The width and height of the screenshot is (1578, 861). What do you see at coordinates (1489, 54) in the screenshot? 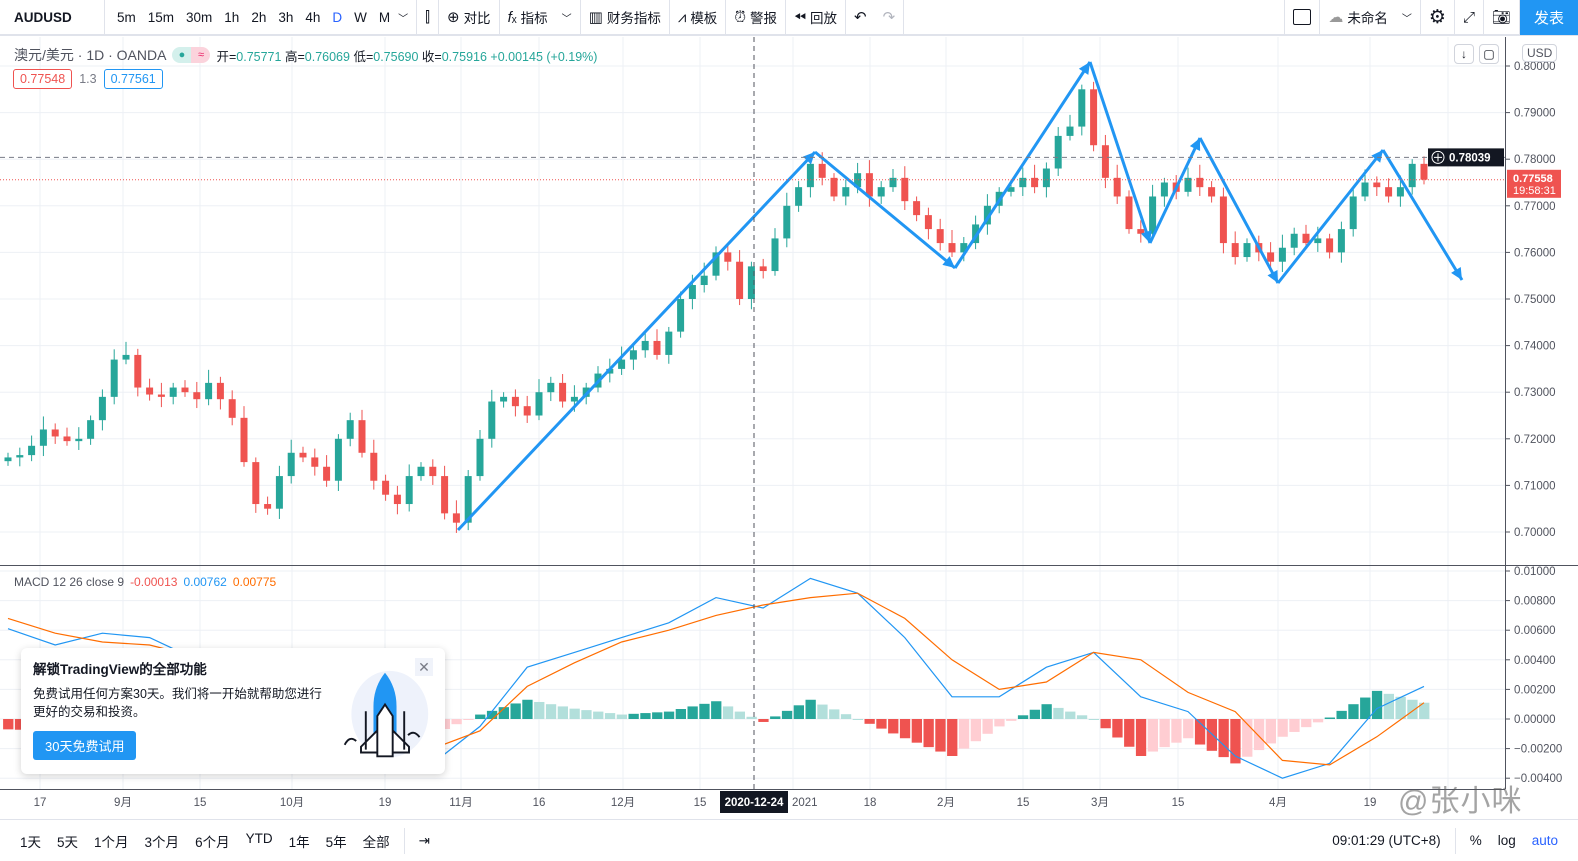
I see `maximize-pane-button: ▢` at bounding box center [1489, 54].